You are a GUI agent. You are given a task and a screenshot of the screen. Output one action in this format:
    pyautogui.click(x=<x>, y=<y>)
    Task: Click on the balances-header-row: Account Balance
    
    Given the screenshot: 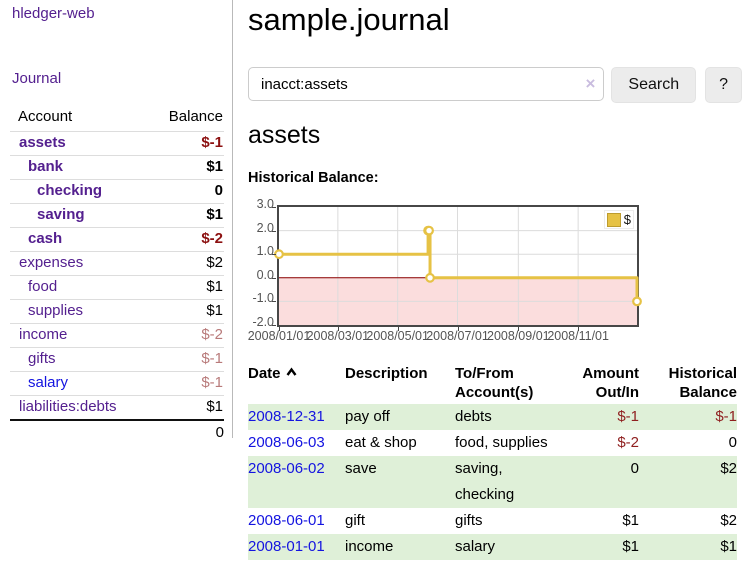 What is the action you would take?
    pyautogui.click(x=117, y=118)
    